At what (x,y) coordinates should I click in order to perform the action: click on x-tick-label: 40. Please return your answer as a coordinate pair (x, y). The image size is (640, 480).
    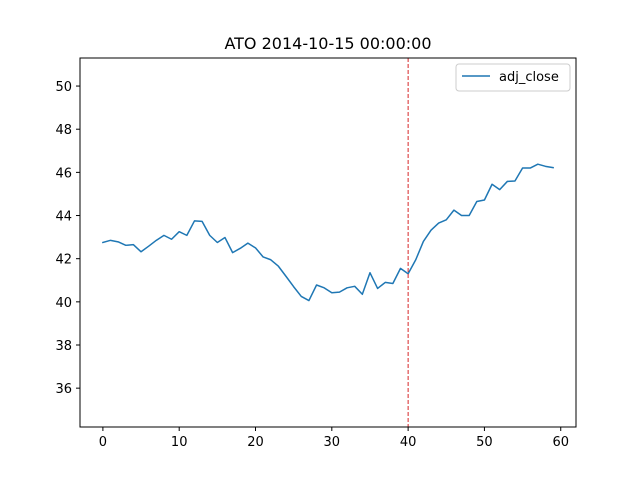
    Looking at the image, I should click on (408, 442).